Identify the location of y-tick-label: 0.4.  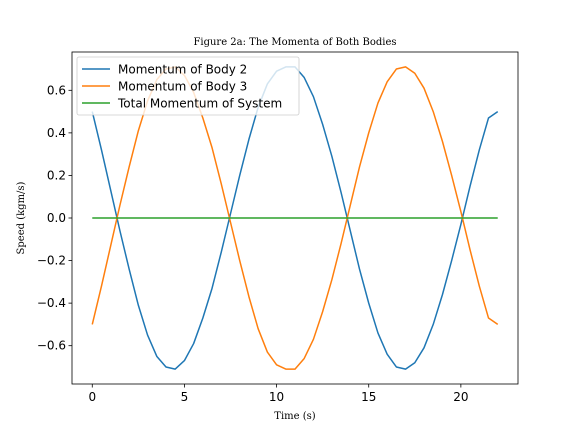
(56, 133).